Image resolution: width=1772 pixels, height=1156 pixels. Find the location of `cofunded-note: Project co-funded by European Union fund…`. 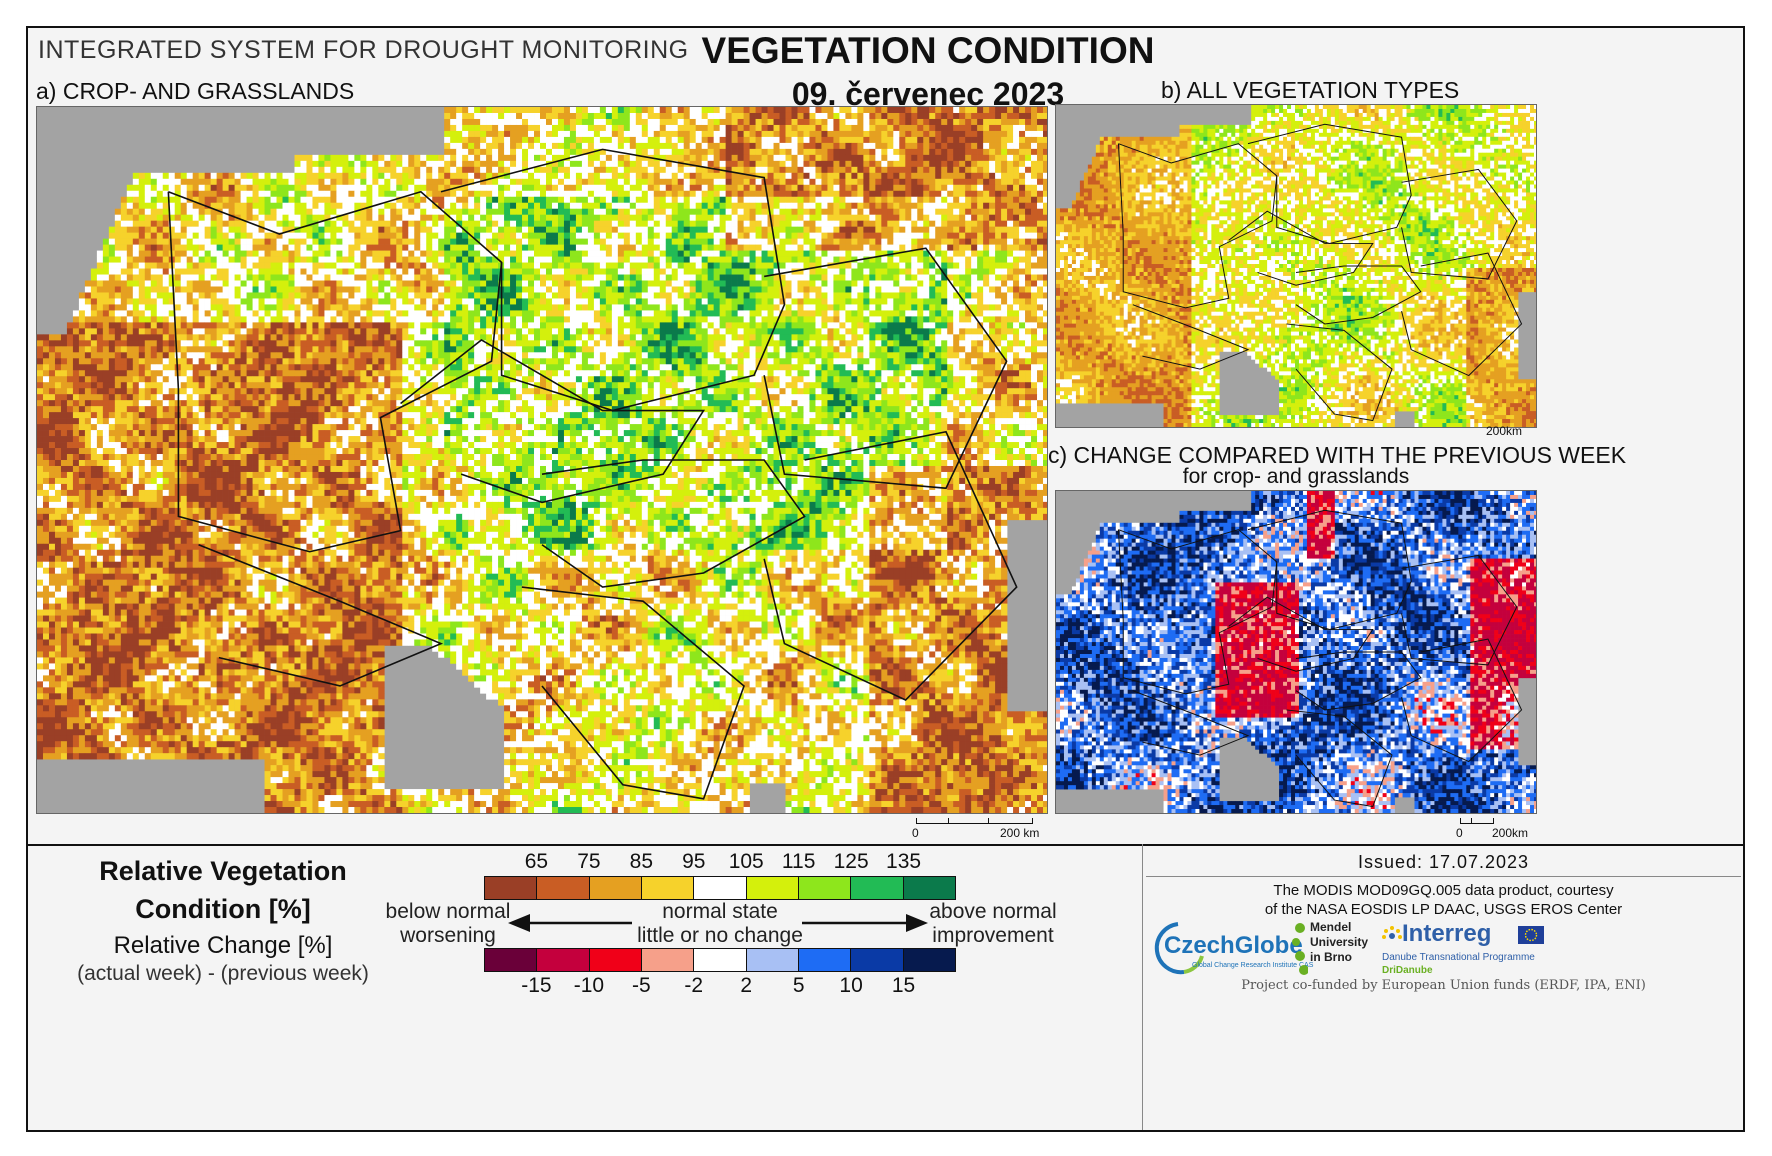

cofunded-note: Project co-funded by European Union fund… is located at coordinates (1443, 985).